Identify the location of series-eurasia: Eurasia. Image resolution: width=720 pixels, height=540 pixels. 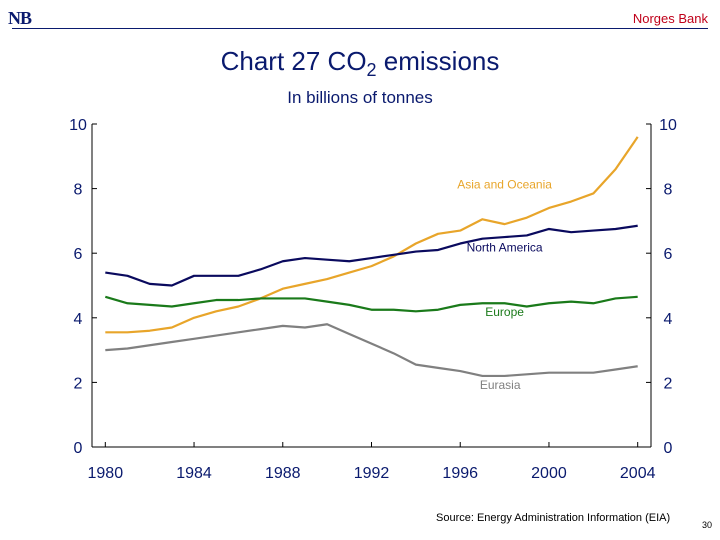
(371, 357).